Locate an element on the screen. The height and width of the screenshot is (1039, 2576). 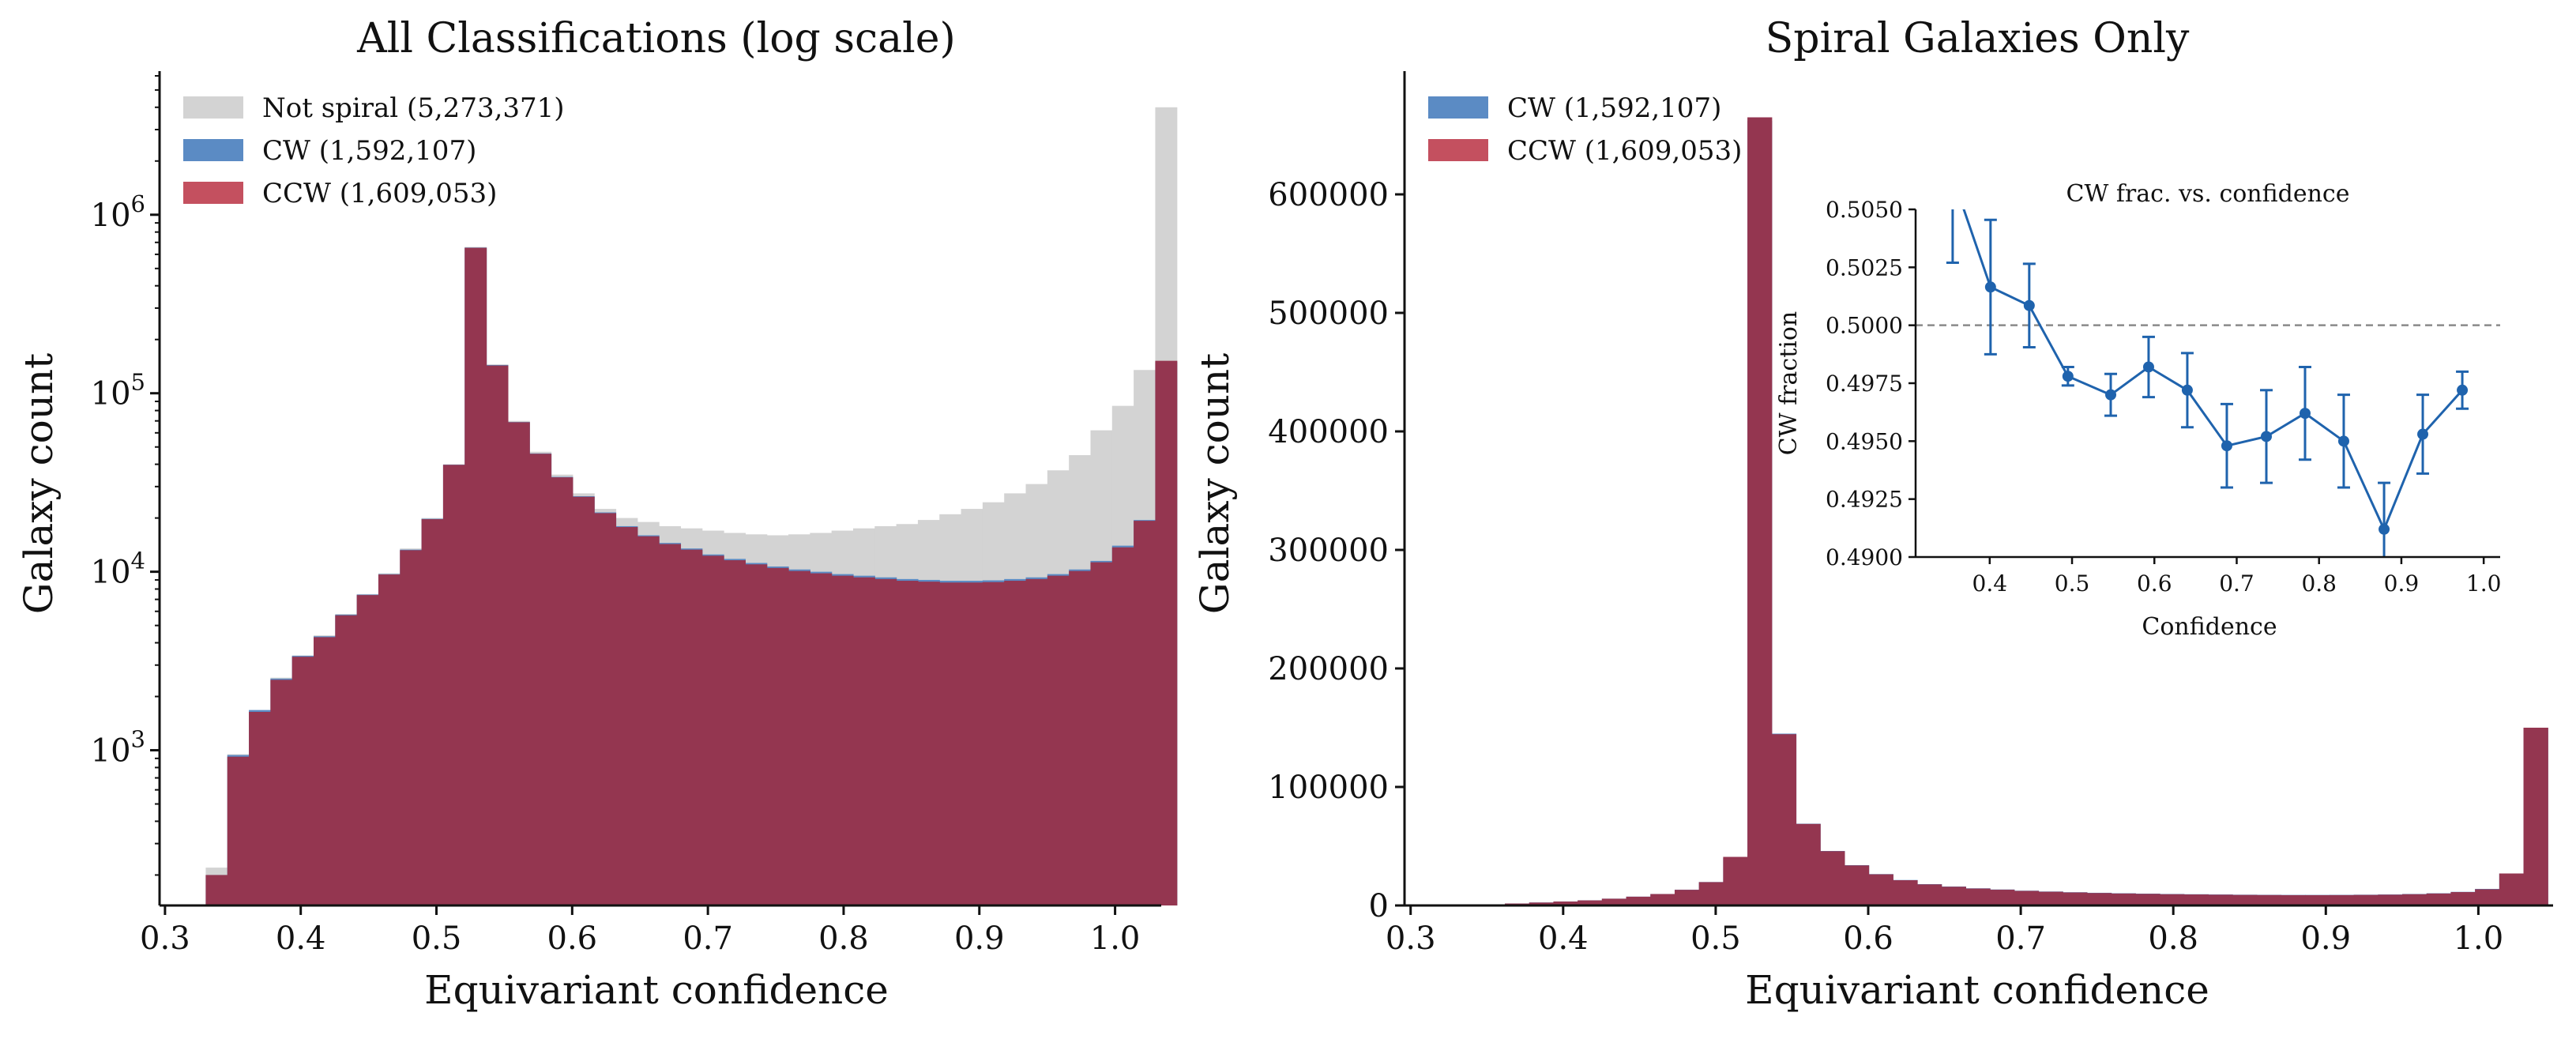
inset-y-tick-label: 0.5000 is located at coordinates (1864, 326).